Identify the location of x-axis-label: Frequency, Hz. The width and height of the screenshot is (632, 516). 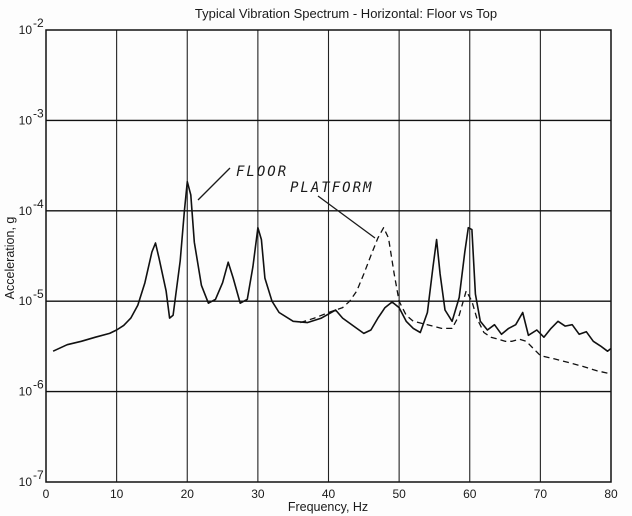
(328, 507).